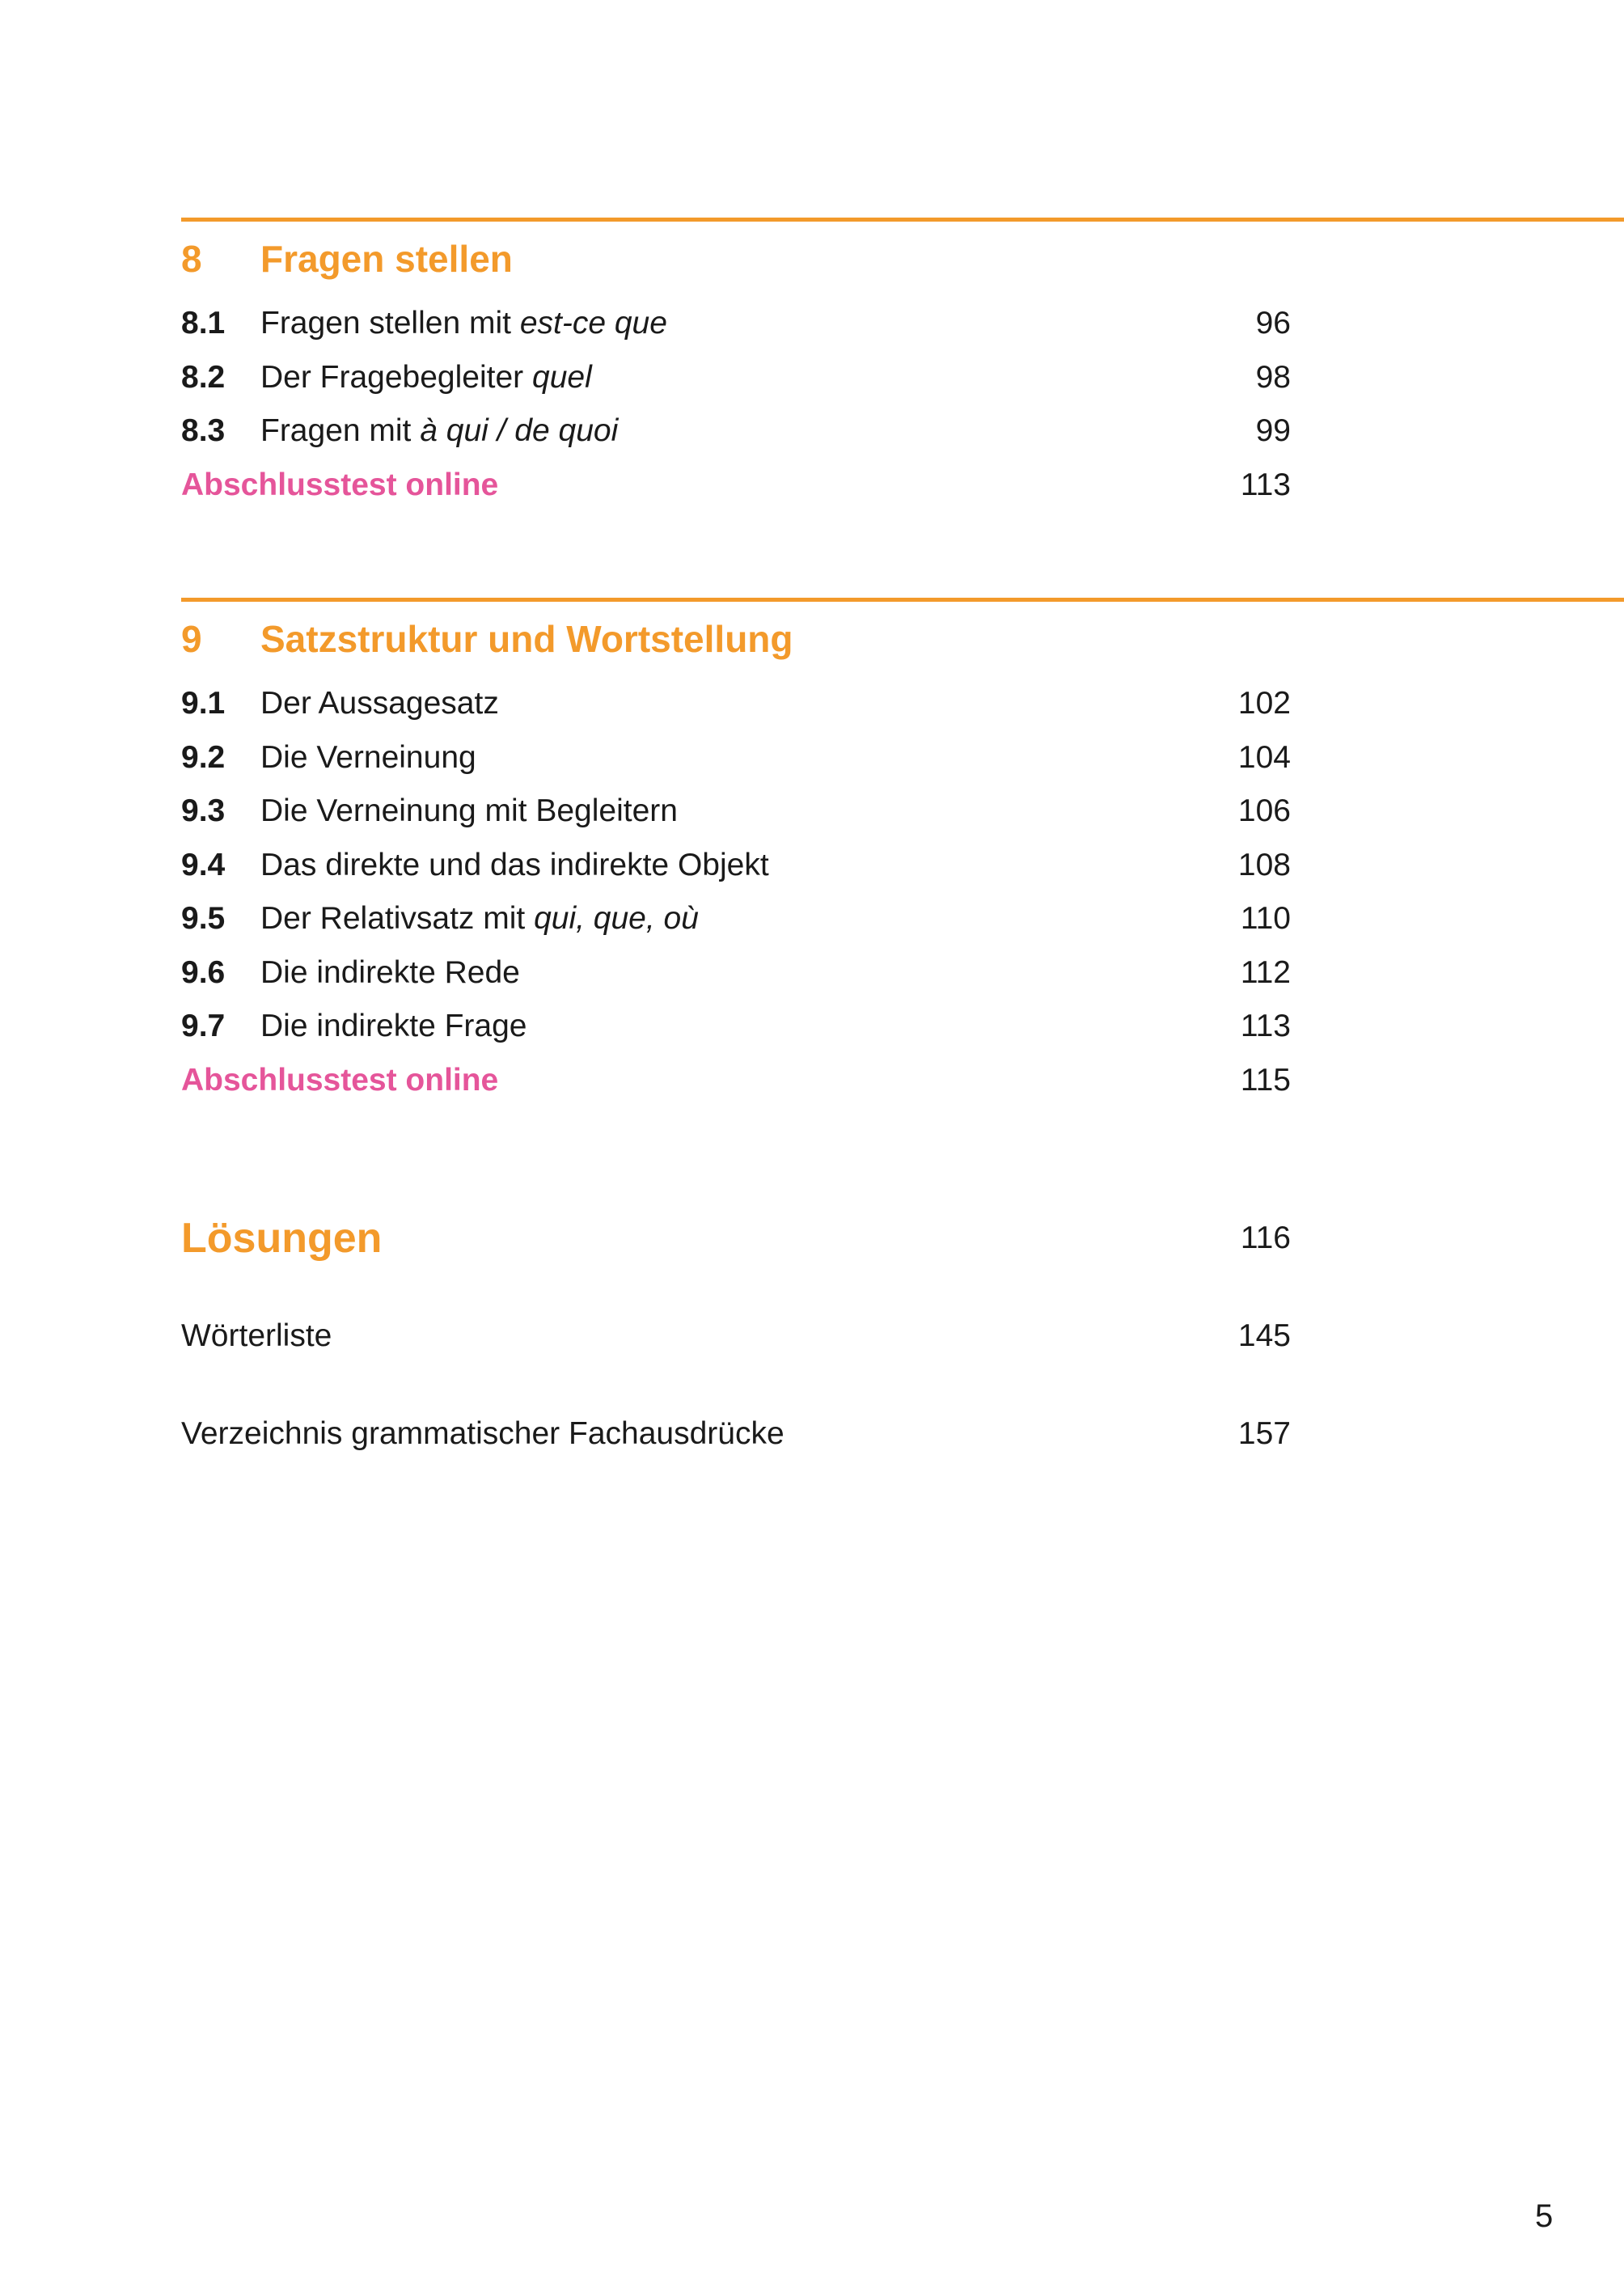 Image resolution: width=1624 pixels, height=2293 pixels. What do you see at coordinates (616, 919) in the screenshot?
I see `entry-title-italic: qui, que, où` at bounding box center [616, 919].